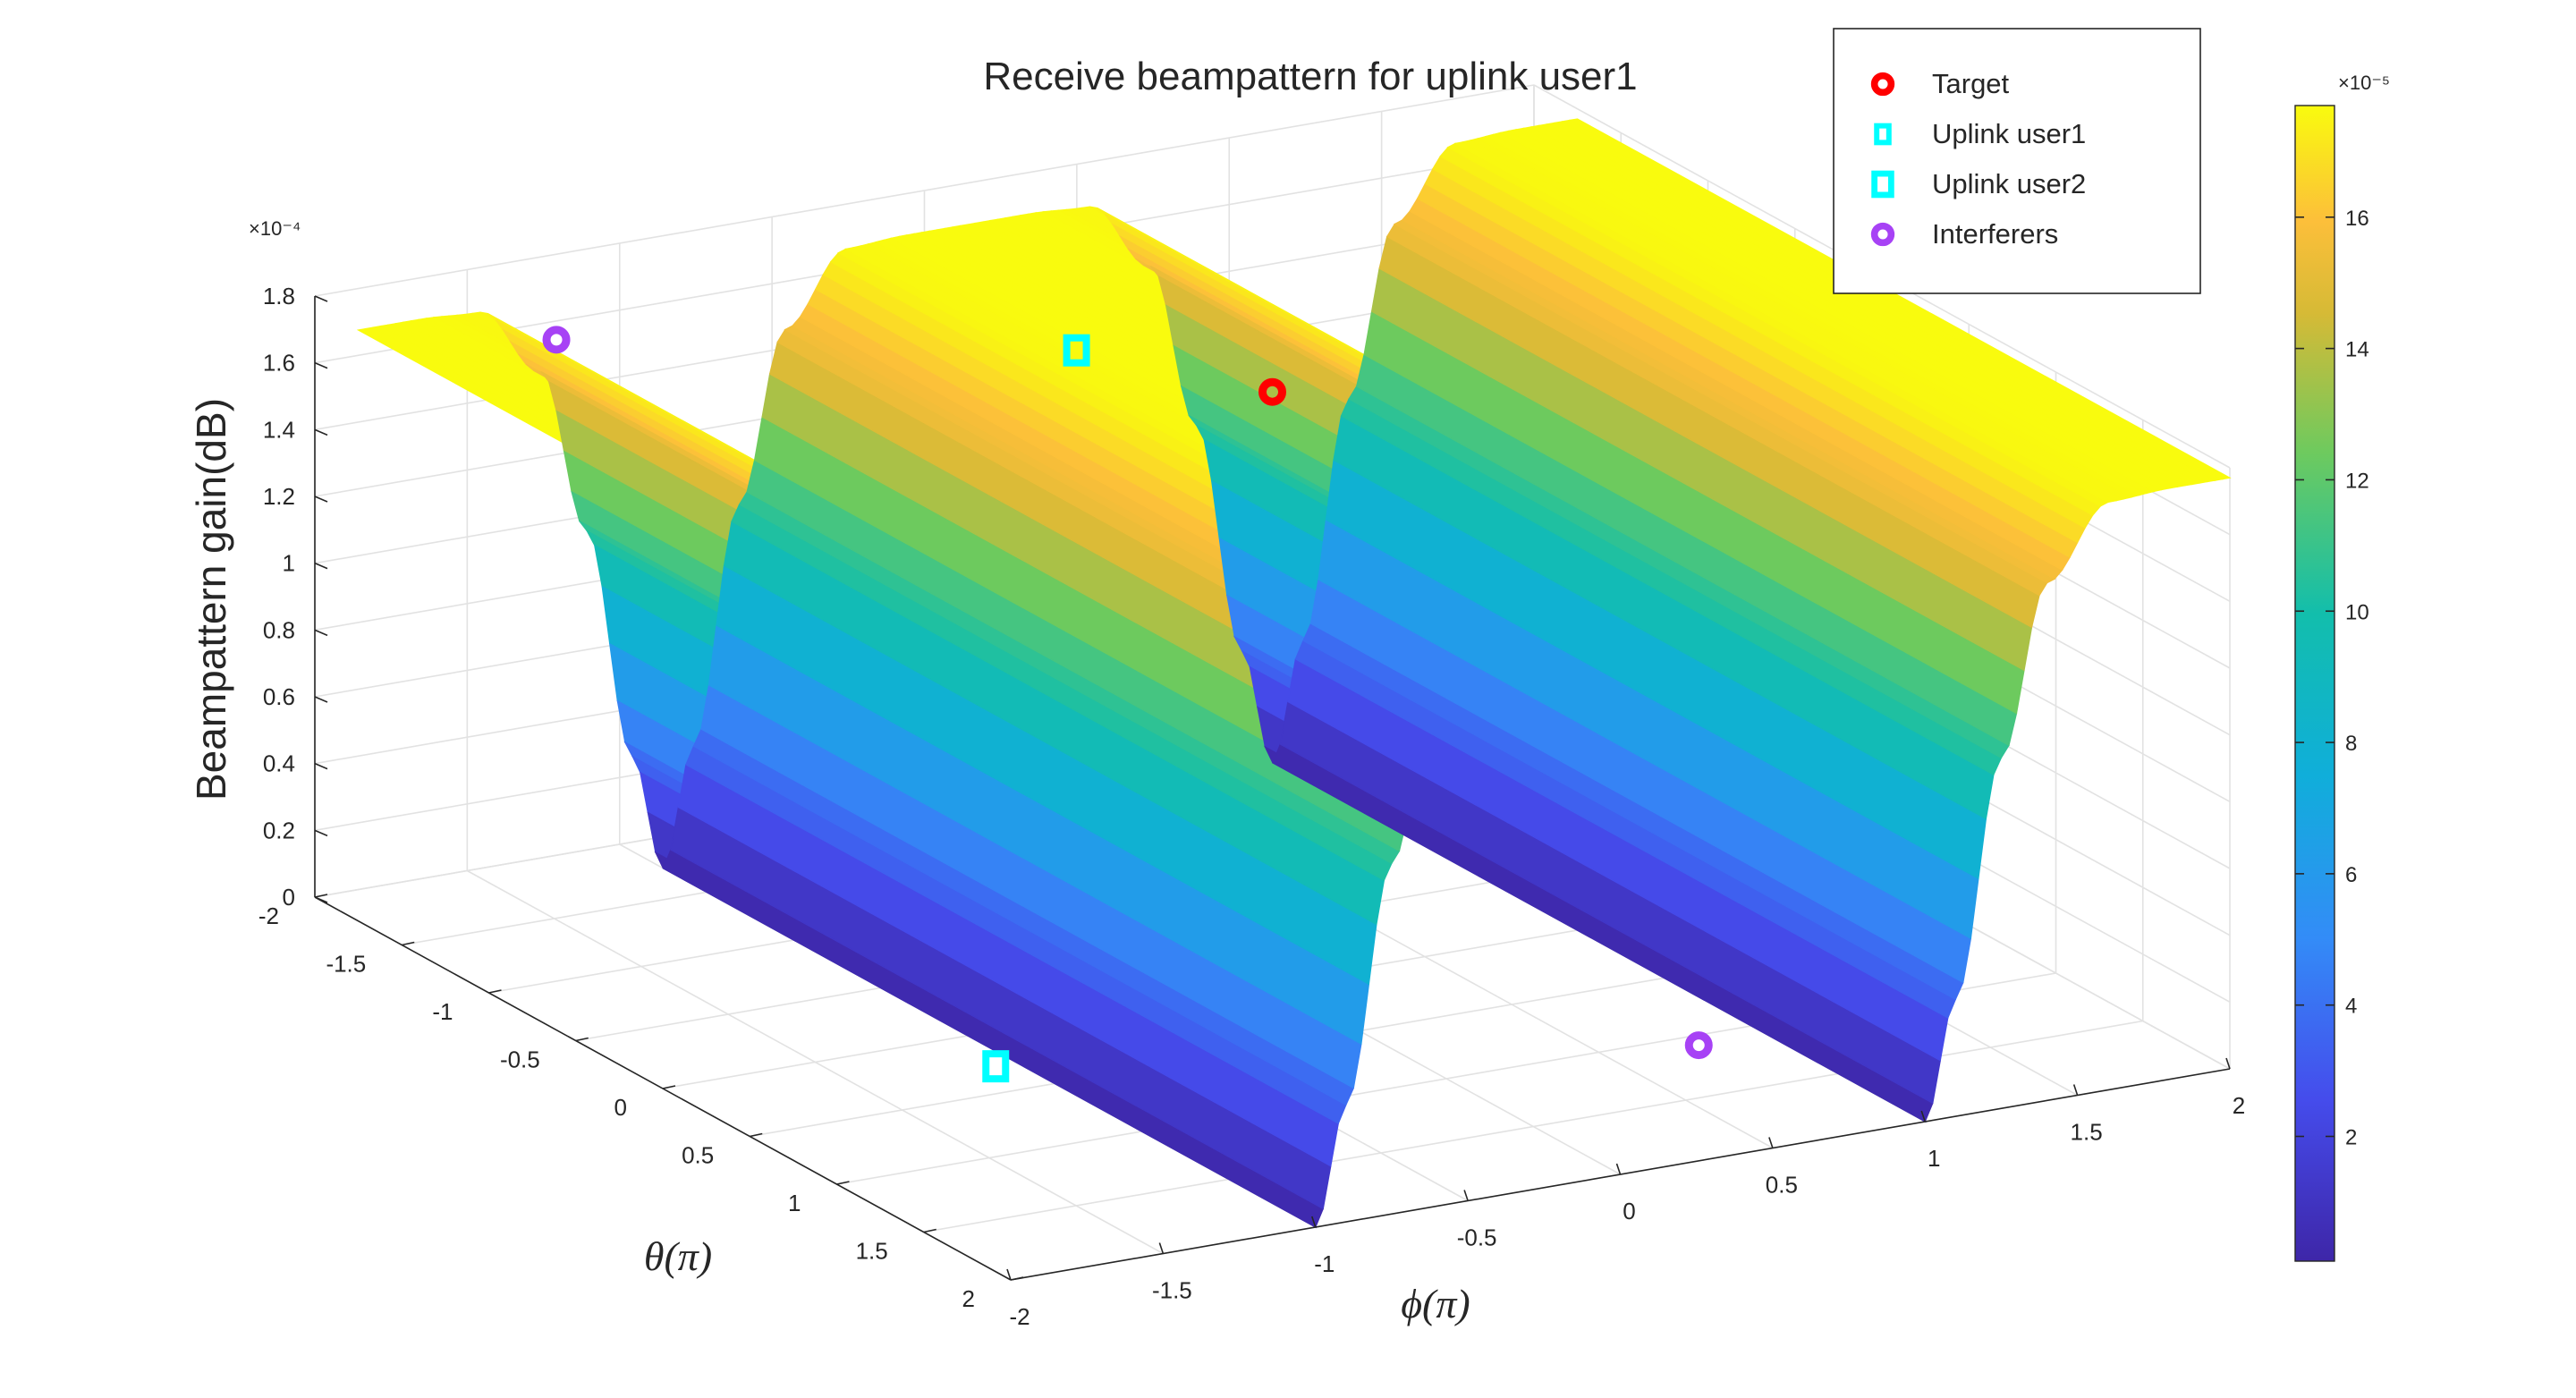 The image size is (2576, 1398). Describe the element at coordinates (279, 429) in the screenshot. I see `z-tick-label: 1.4` at that location.